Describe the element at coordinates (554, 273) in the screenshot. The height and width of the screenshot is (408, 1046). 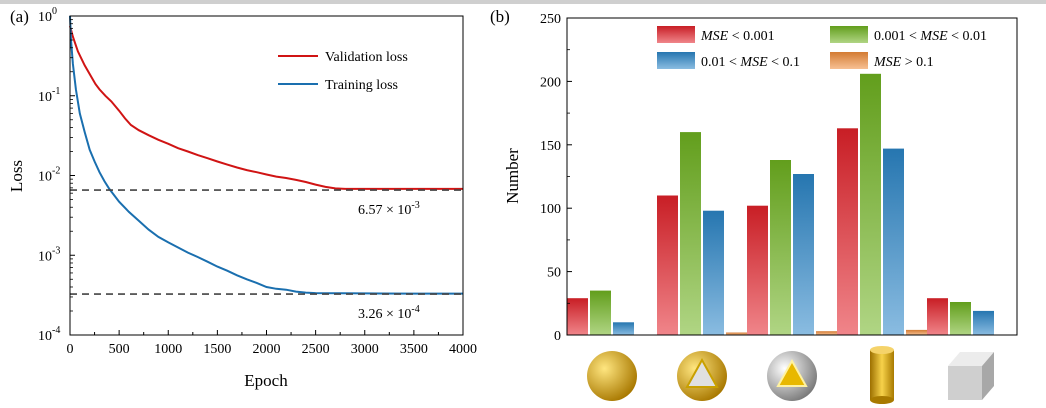
I see `y-tick-label-b: 50` at that location.